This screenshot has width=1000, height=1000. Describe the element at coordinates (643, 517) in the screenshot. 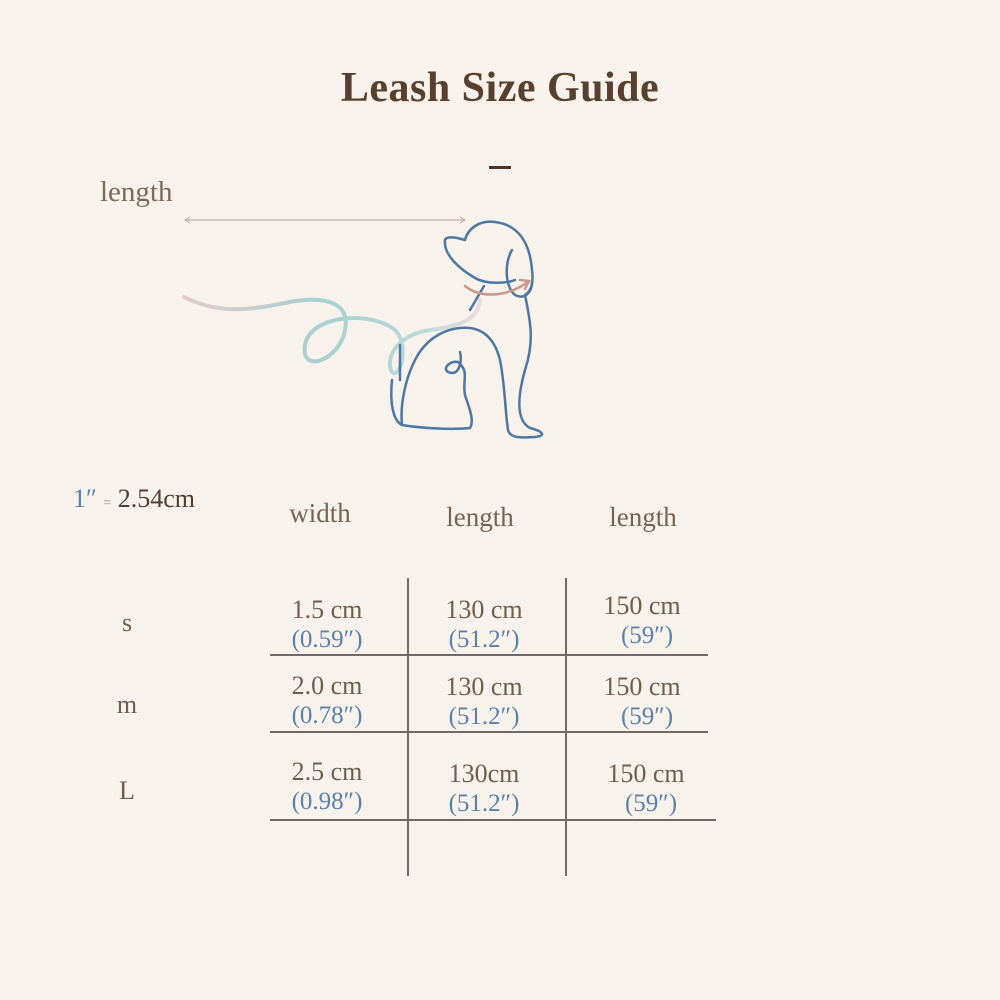

I see `header-length-2: length` at that location.